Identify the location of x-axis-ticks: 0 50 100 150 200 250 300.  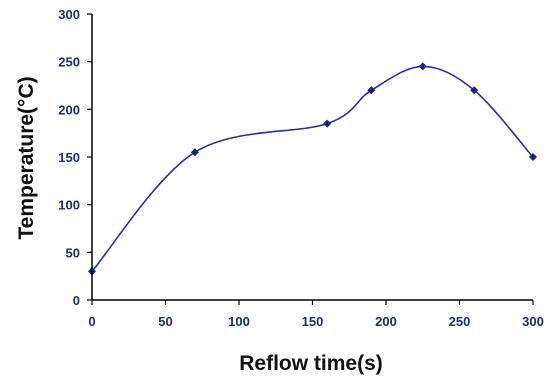
(316, 314).